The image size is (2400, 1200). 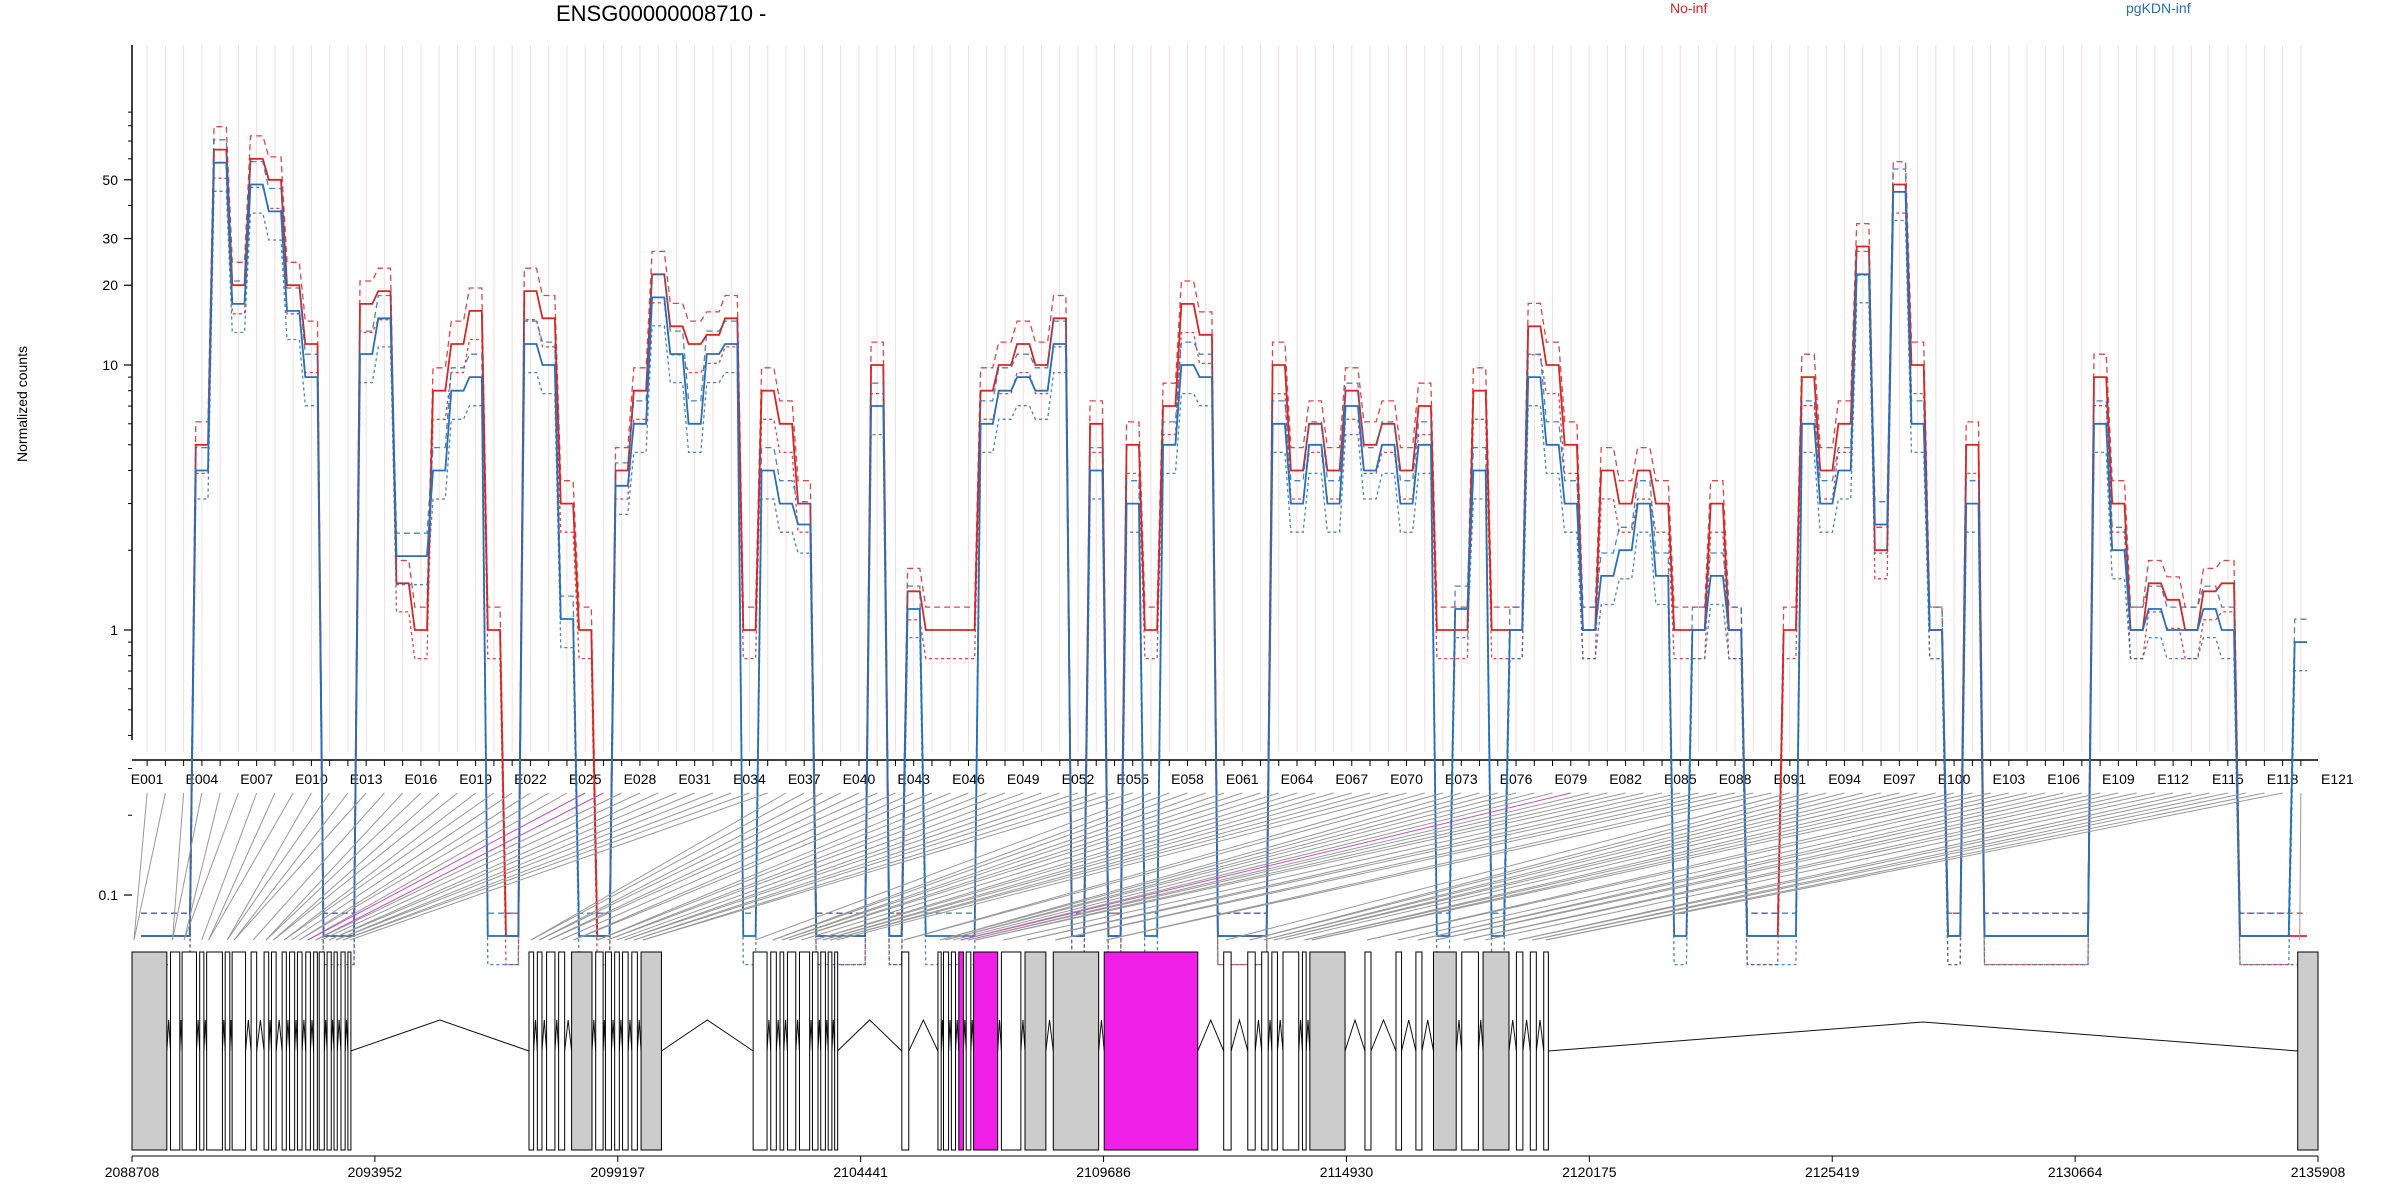 What do you see at coordinates (1347, 1172) in the screenshot?
I see `coordinate-tick-label: 2114930` at bounding box center [1347, 1172].